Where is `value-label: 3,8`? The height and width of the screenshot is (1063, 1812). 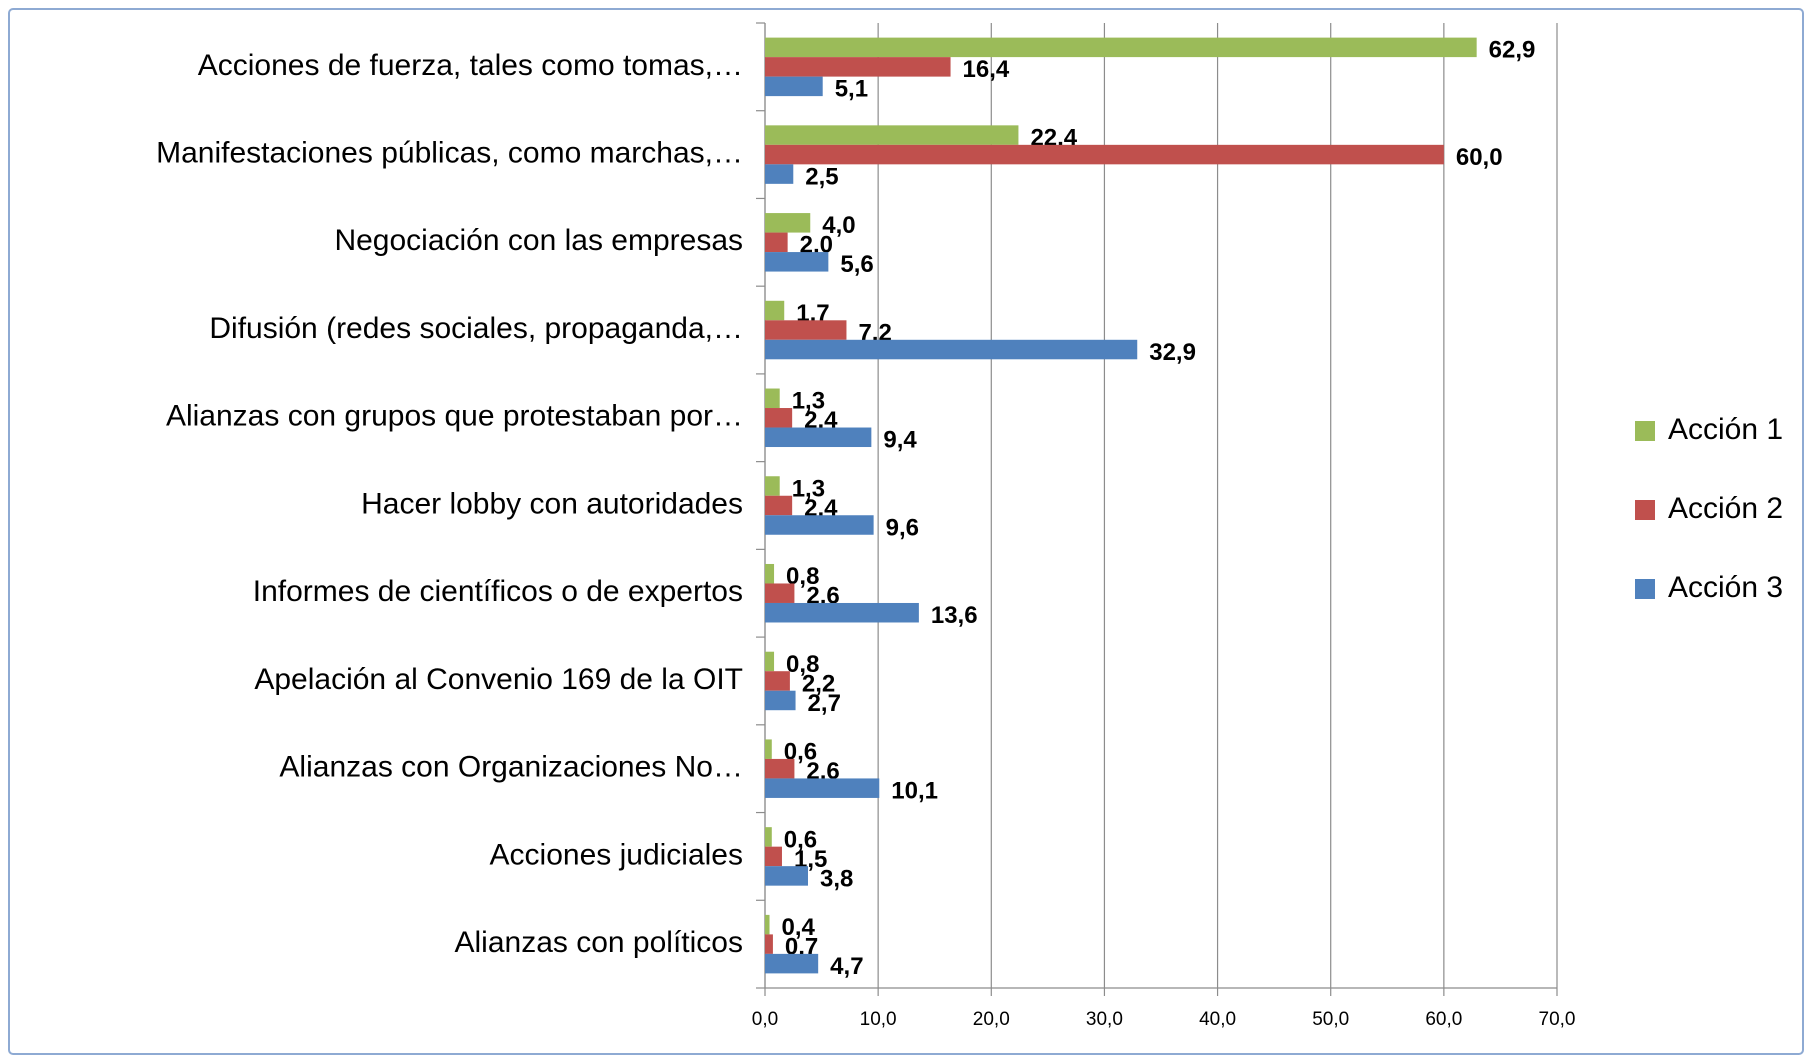 value-label: 3,8 is located at coordinates (836, 878).